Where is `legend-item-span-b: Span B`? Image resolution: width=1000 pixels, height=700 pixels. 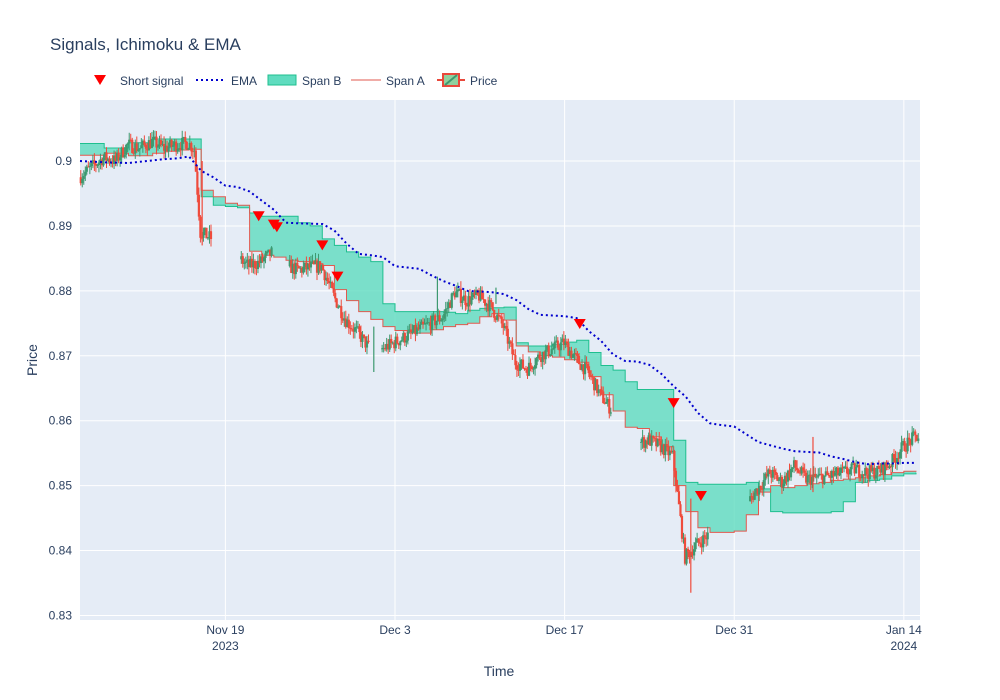
legend-item-span-b: Span B is located at coordinates (304, 81).